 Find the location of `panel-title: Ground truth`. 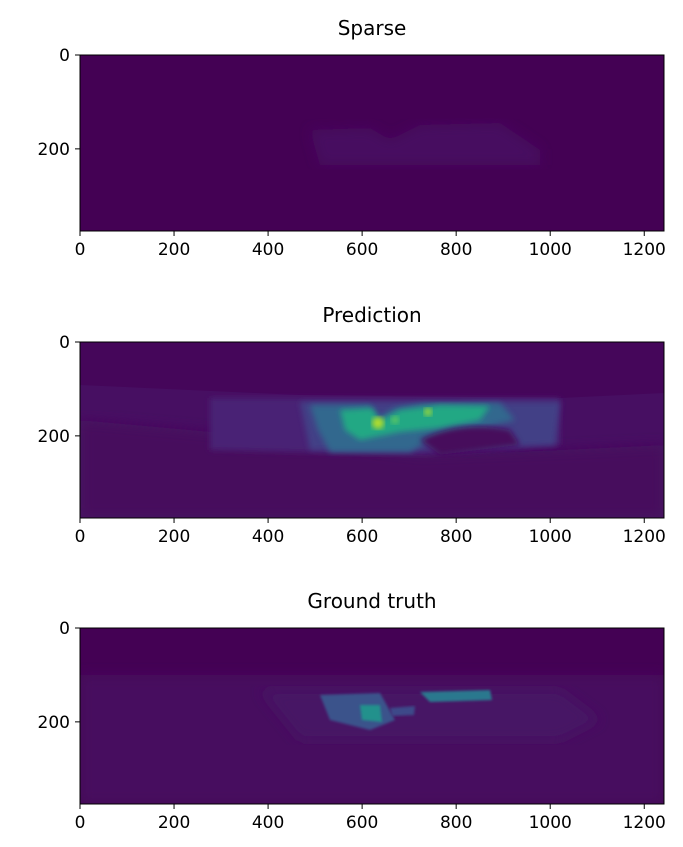

panel-title: Ground truth is located at coordinates (371, 601).